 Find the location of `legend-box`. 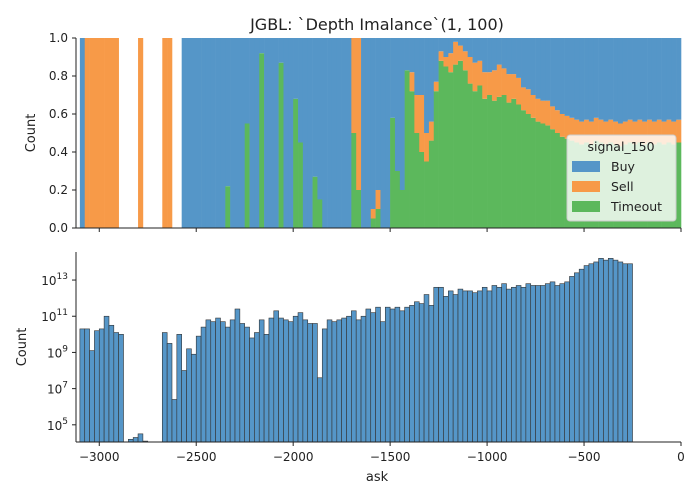

legend-box is located at coordinates (621, 178).